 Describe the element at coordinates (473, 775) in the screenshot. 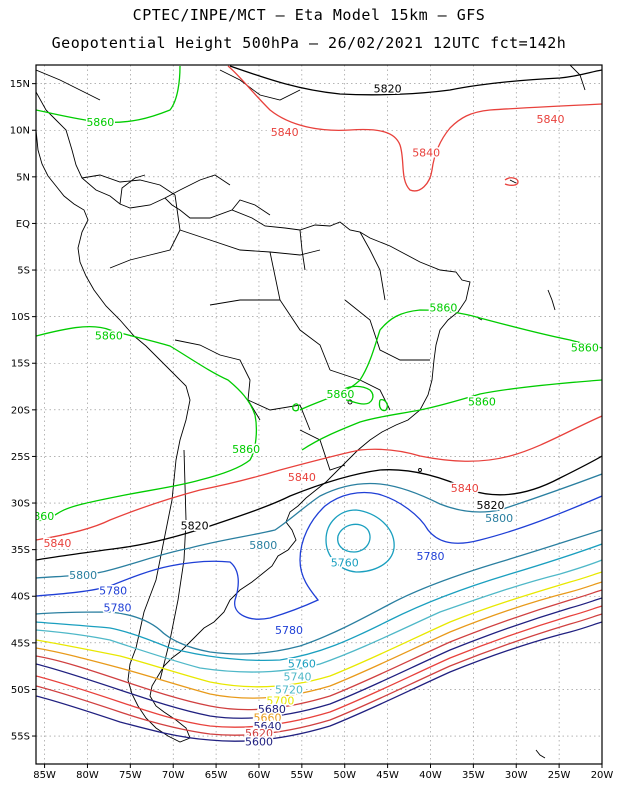

I see `lon-tick-label: 35W` at that location.